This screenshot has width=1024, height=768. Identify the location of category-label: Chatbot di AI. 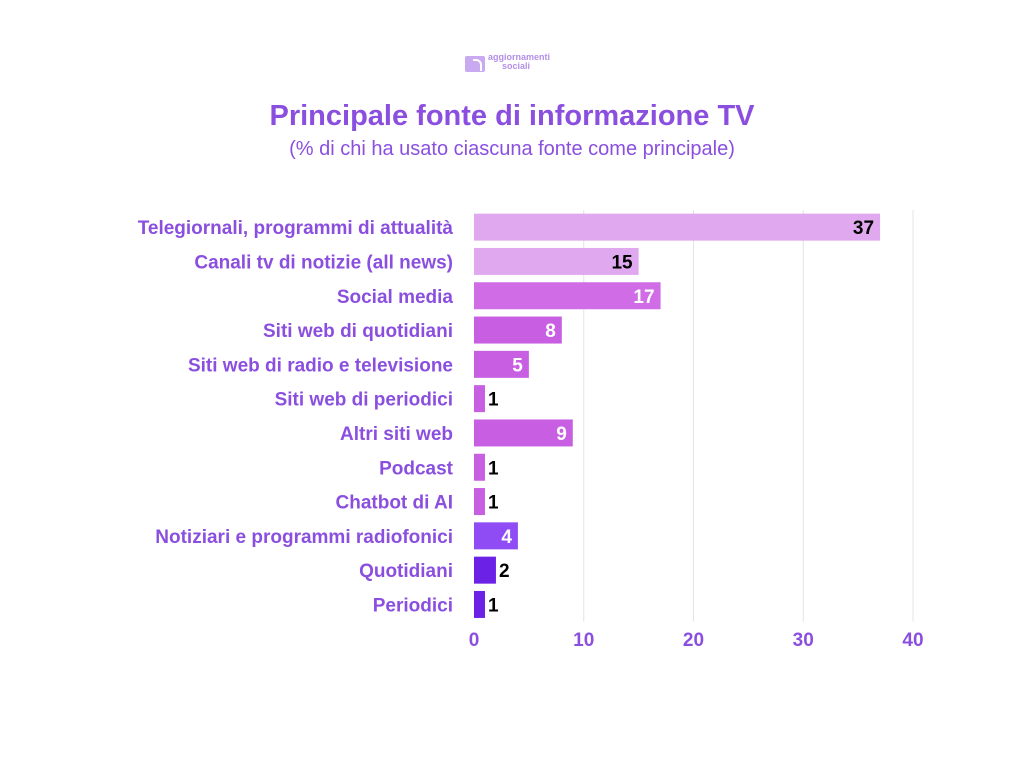
(395, 503).